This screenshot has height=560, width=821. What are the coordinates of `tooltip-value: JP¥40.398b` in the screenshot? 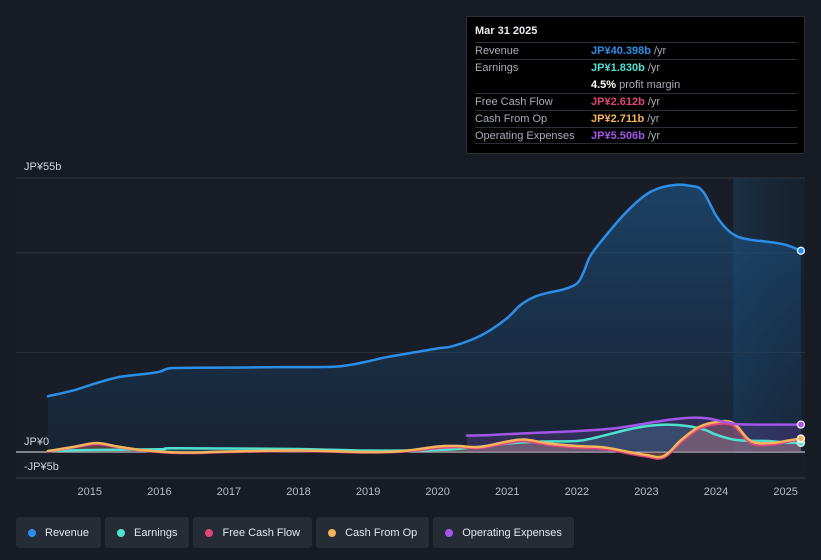 It's located at (621, 51).